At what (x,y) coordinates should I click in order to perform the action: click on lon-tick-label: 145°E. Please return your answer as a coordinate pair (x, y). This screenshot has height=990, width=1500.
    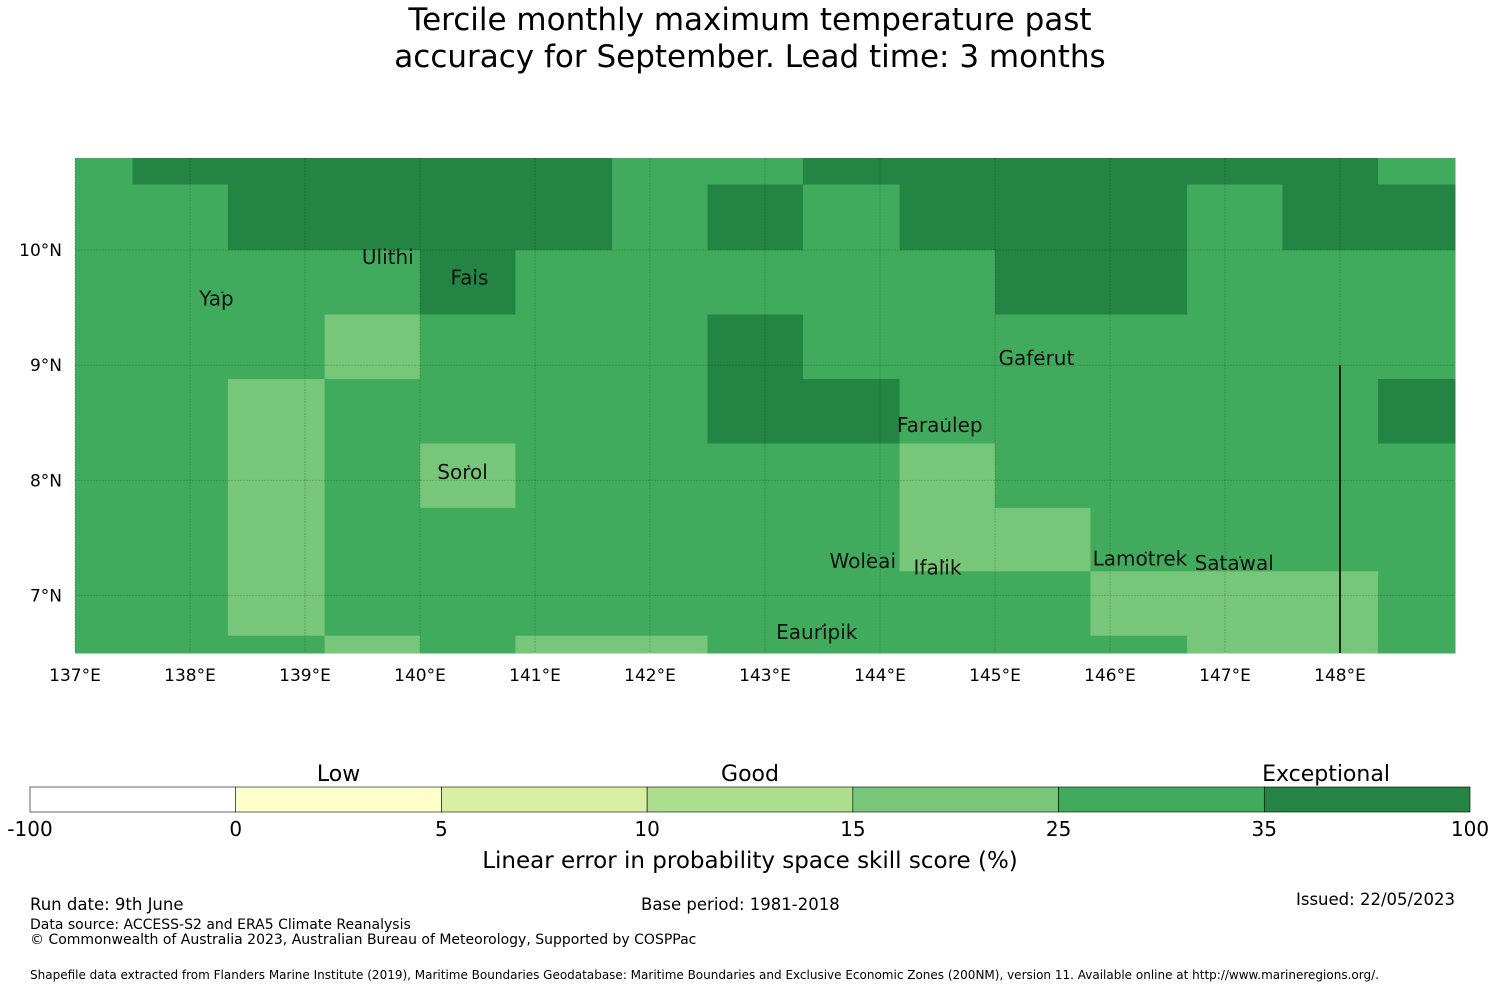
    Looking at the image, I should click on (995, 676).